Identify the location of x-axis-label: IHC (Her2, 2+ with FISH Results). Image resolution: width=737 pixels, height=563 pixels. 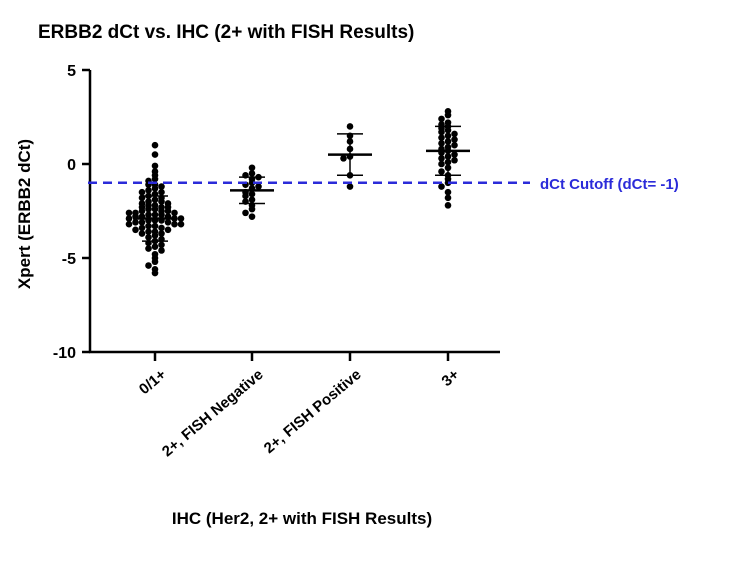
(302, 518).